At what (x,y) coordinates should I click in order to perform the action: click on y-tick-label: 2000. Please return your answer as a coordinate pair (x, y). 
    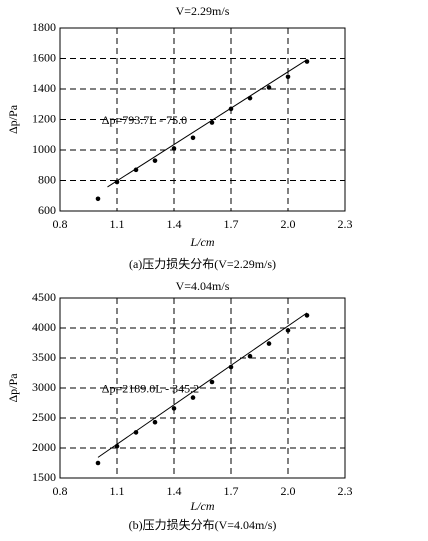
    Looking at the image, I should click on (44, 447).